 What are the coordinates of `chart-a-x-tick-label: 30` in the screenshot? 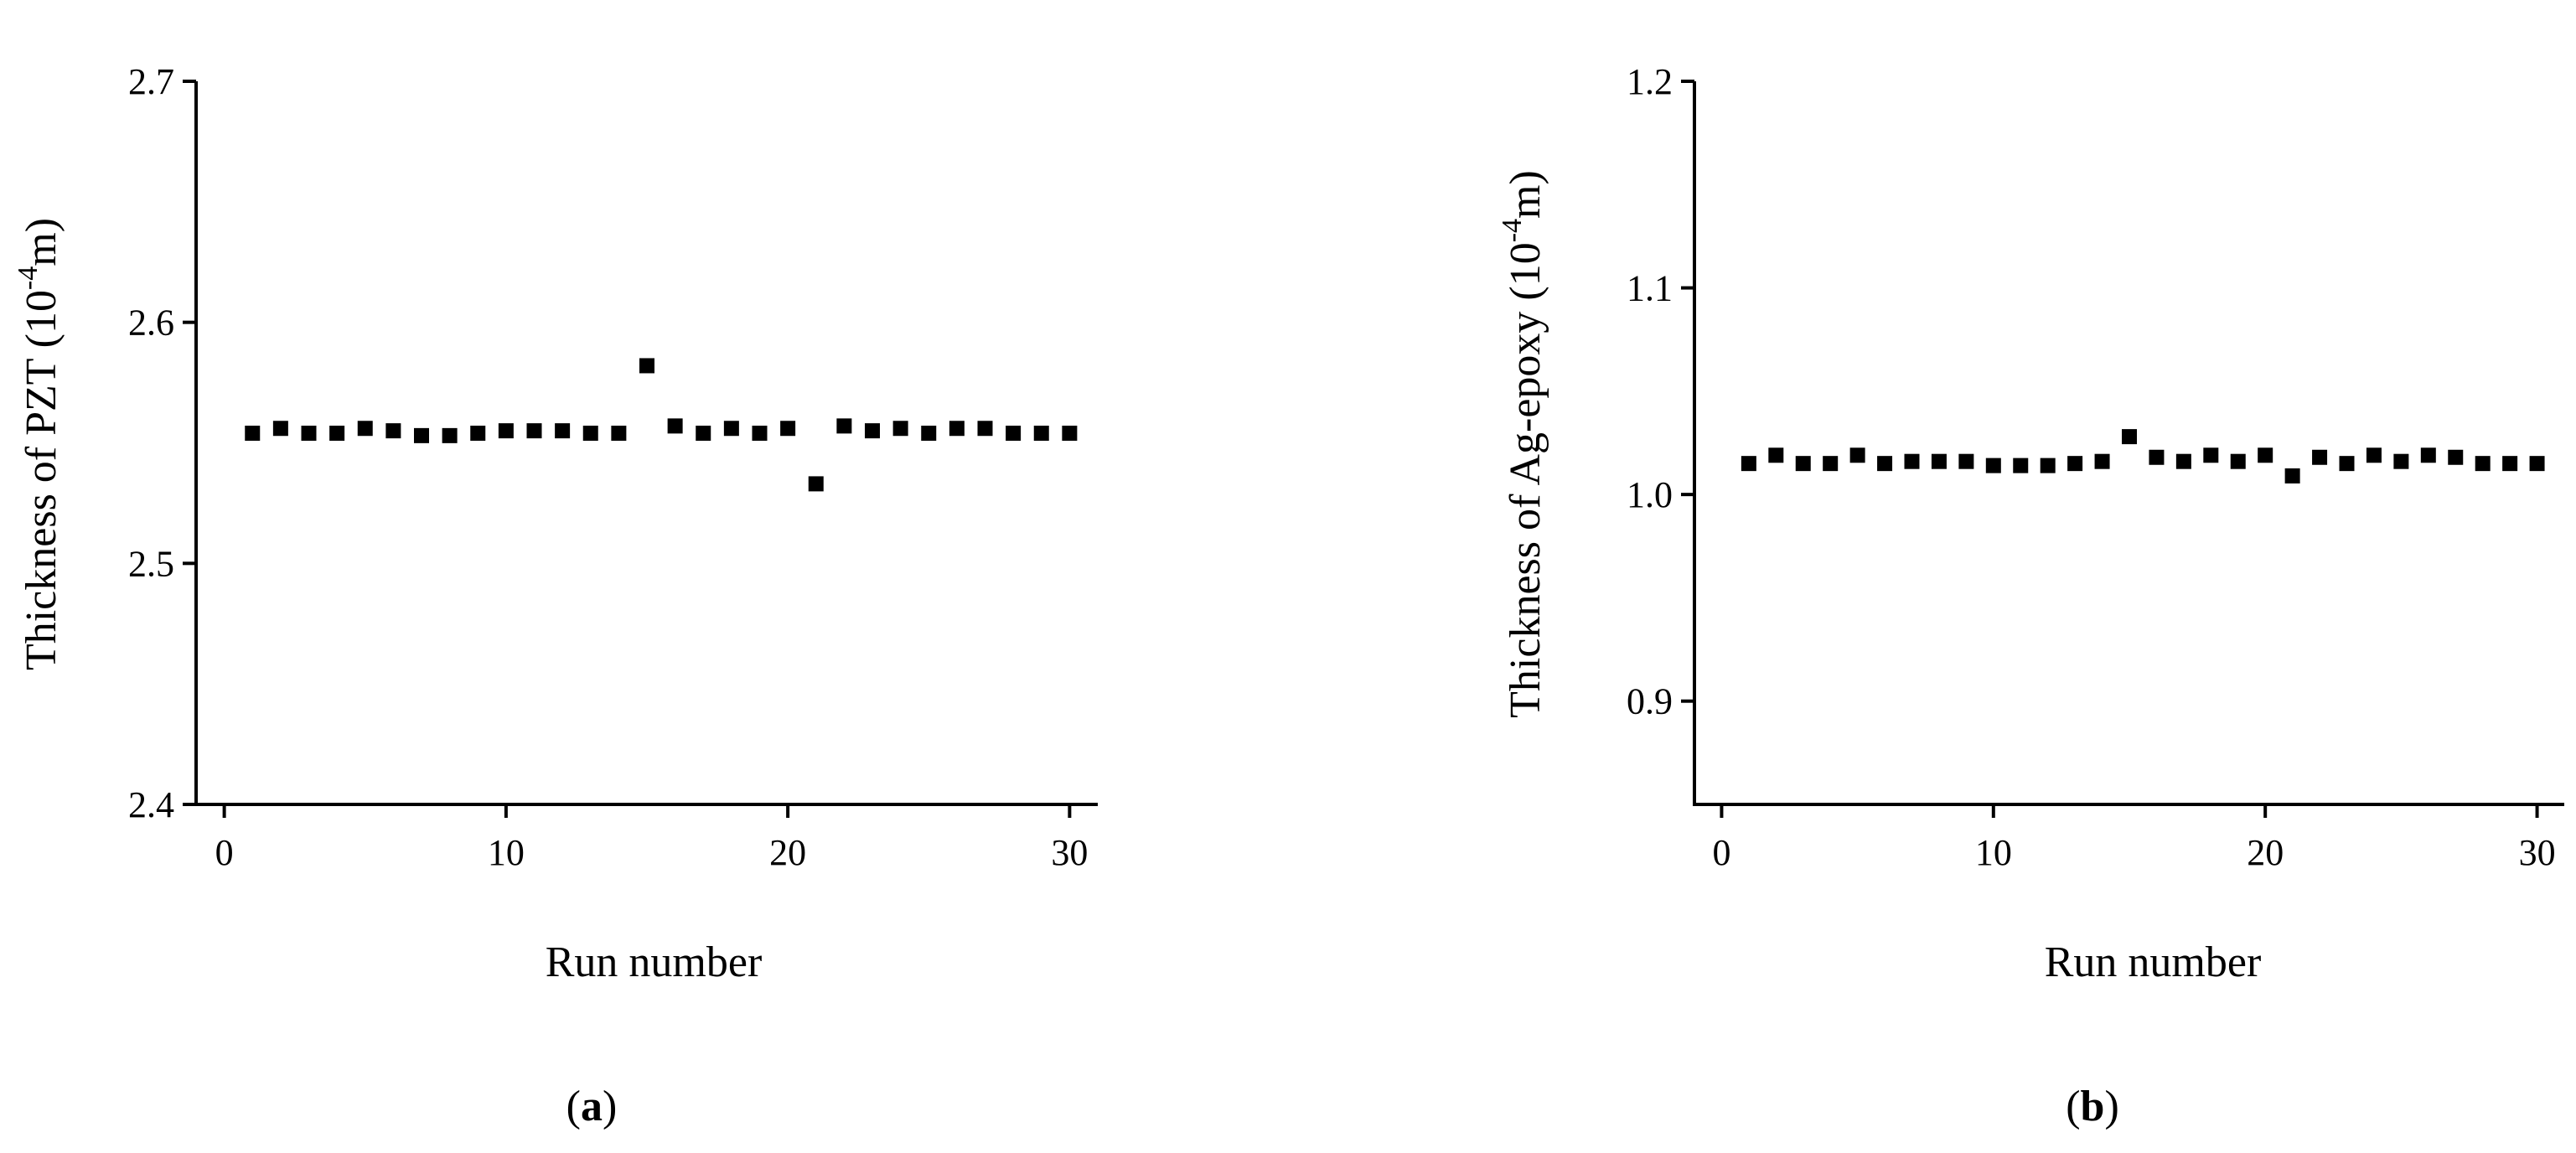 It's located at (1069, 853).